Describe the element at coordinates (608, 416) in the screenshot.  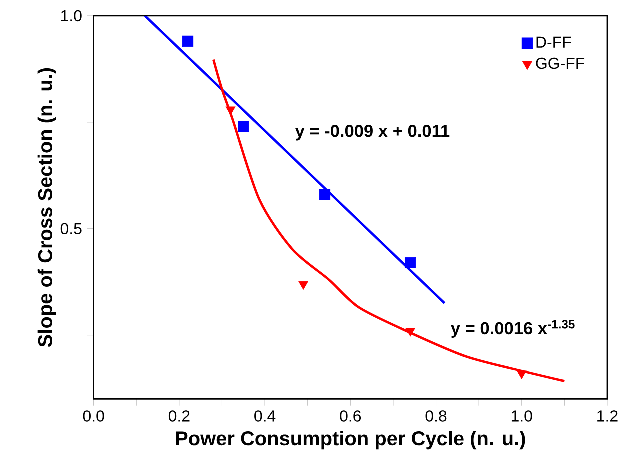
I see `x-tick-label: 1.2` at that location.